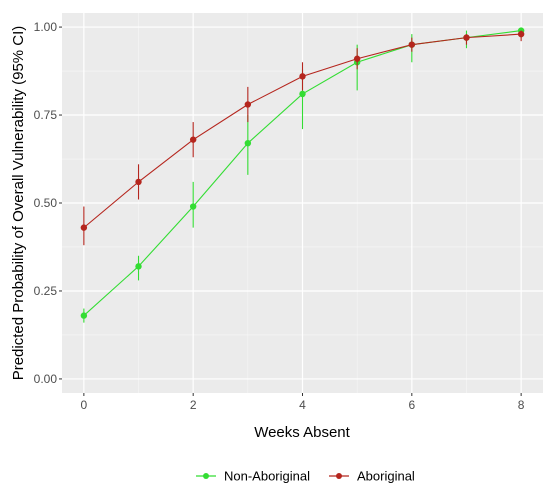  I want to click on x-tick-label: 0, so click(84, 405).